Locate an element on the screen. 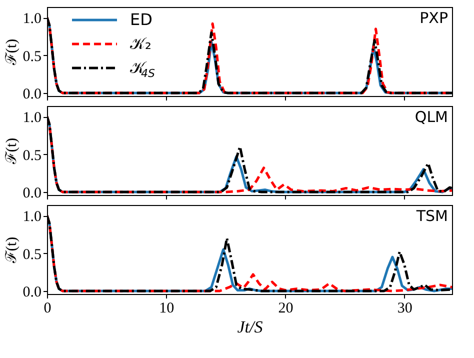 This screenshot has height=358, width=474. annotation: QLM is located at coordinates (431, 117).